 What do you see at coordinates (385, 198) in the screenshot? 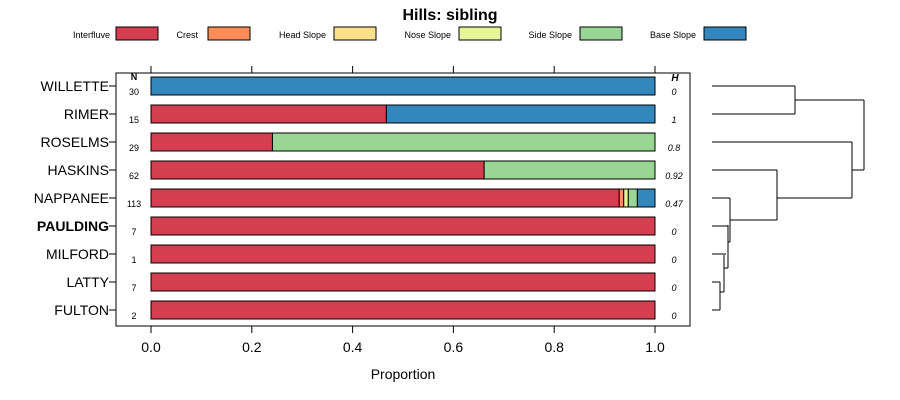
I see `bar-nappanee-interfluve` at bounding box center [385, 198].